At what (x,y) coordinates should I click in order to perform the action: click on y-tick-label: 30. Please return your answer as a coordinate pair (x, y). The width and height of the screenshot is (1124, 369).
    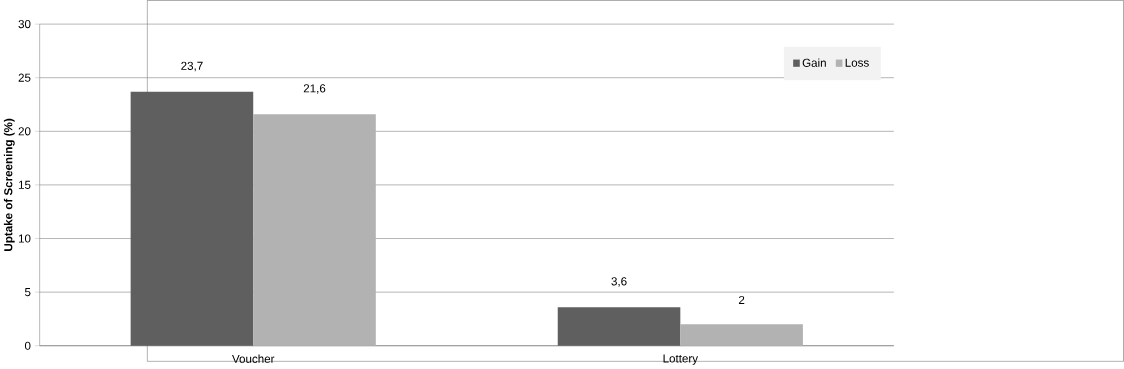
    Looking at the image, I should click on (24, 24).